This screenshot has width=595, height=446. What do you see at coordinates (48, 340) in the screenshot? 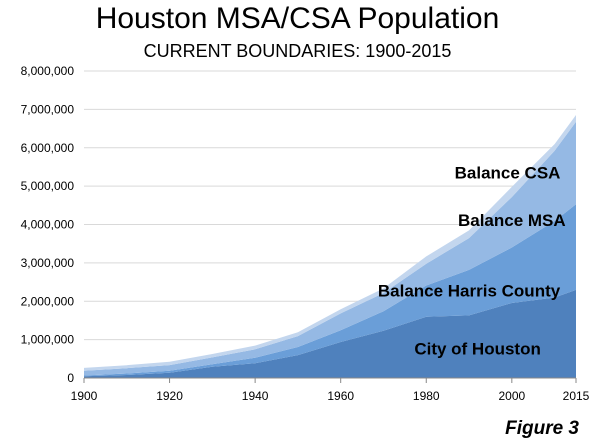
I see `y-tick-label: 1,000,000` at bounding box center [48, 340].